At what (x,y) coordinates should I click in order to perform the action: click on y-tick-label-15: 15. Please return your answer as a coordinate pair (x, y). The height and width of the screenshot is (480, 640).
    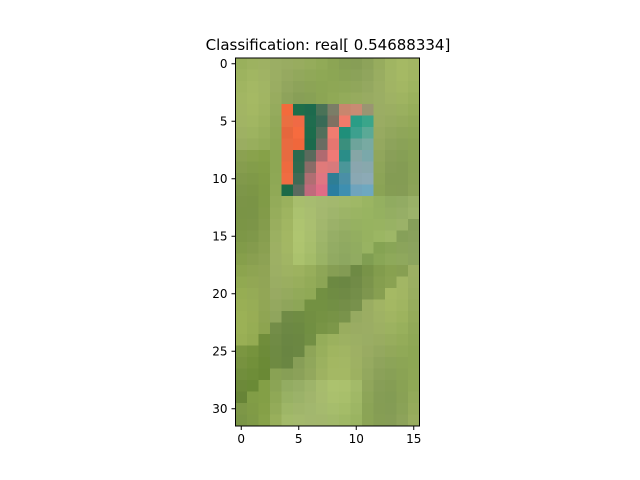
    Looking at the image, I should click on (219, 236).